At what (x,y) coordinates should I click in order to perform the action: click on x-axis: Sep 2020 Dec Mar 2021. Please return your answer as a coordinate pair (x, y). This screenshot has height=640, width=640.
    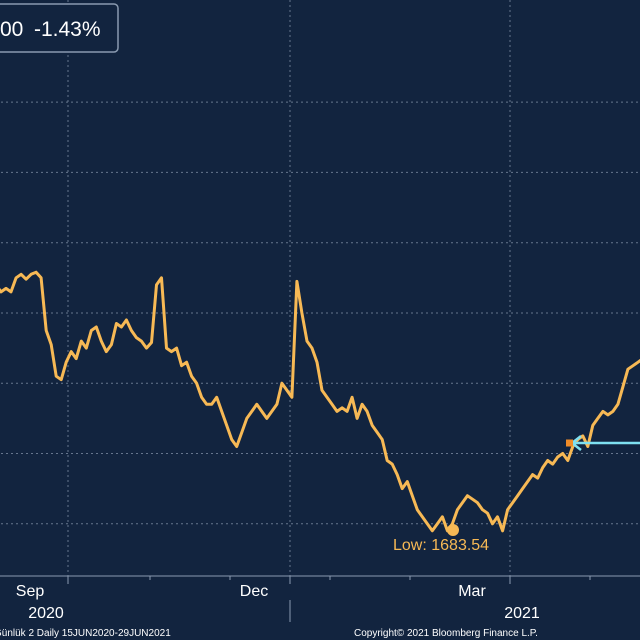
    Looking at the image, I should click on (320, 598).